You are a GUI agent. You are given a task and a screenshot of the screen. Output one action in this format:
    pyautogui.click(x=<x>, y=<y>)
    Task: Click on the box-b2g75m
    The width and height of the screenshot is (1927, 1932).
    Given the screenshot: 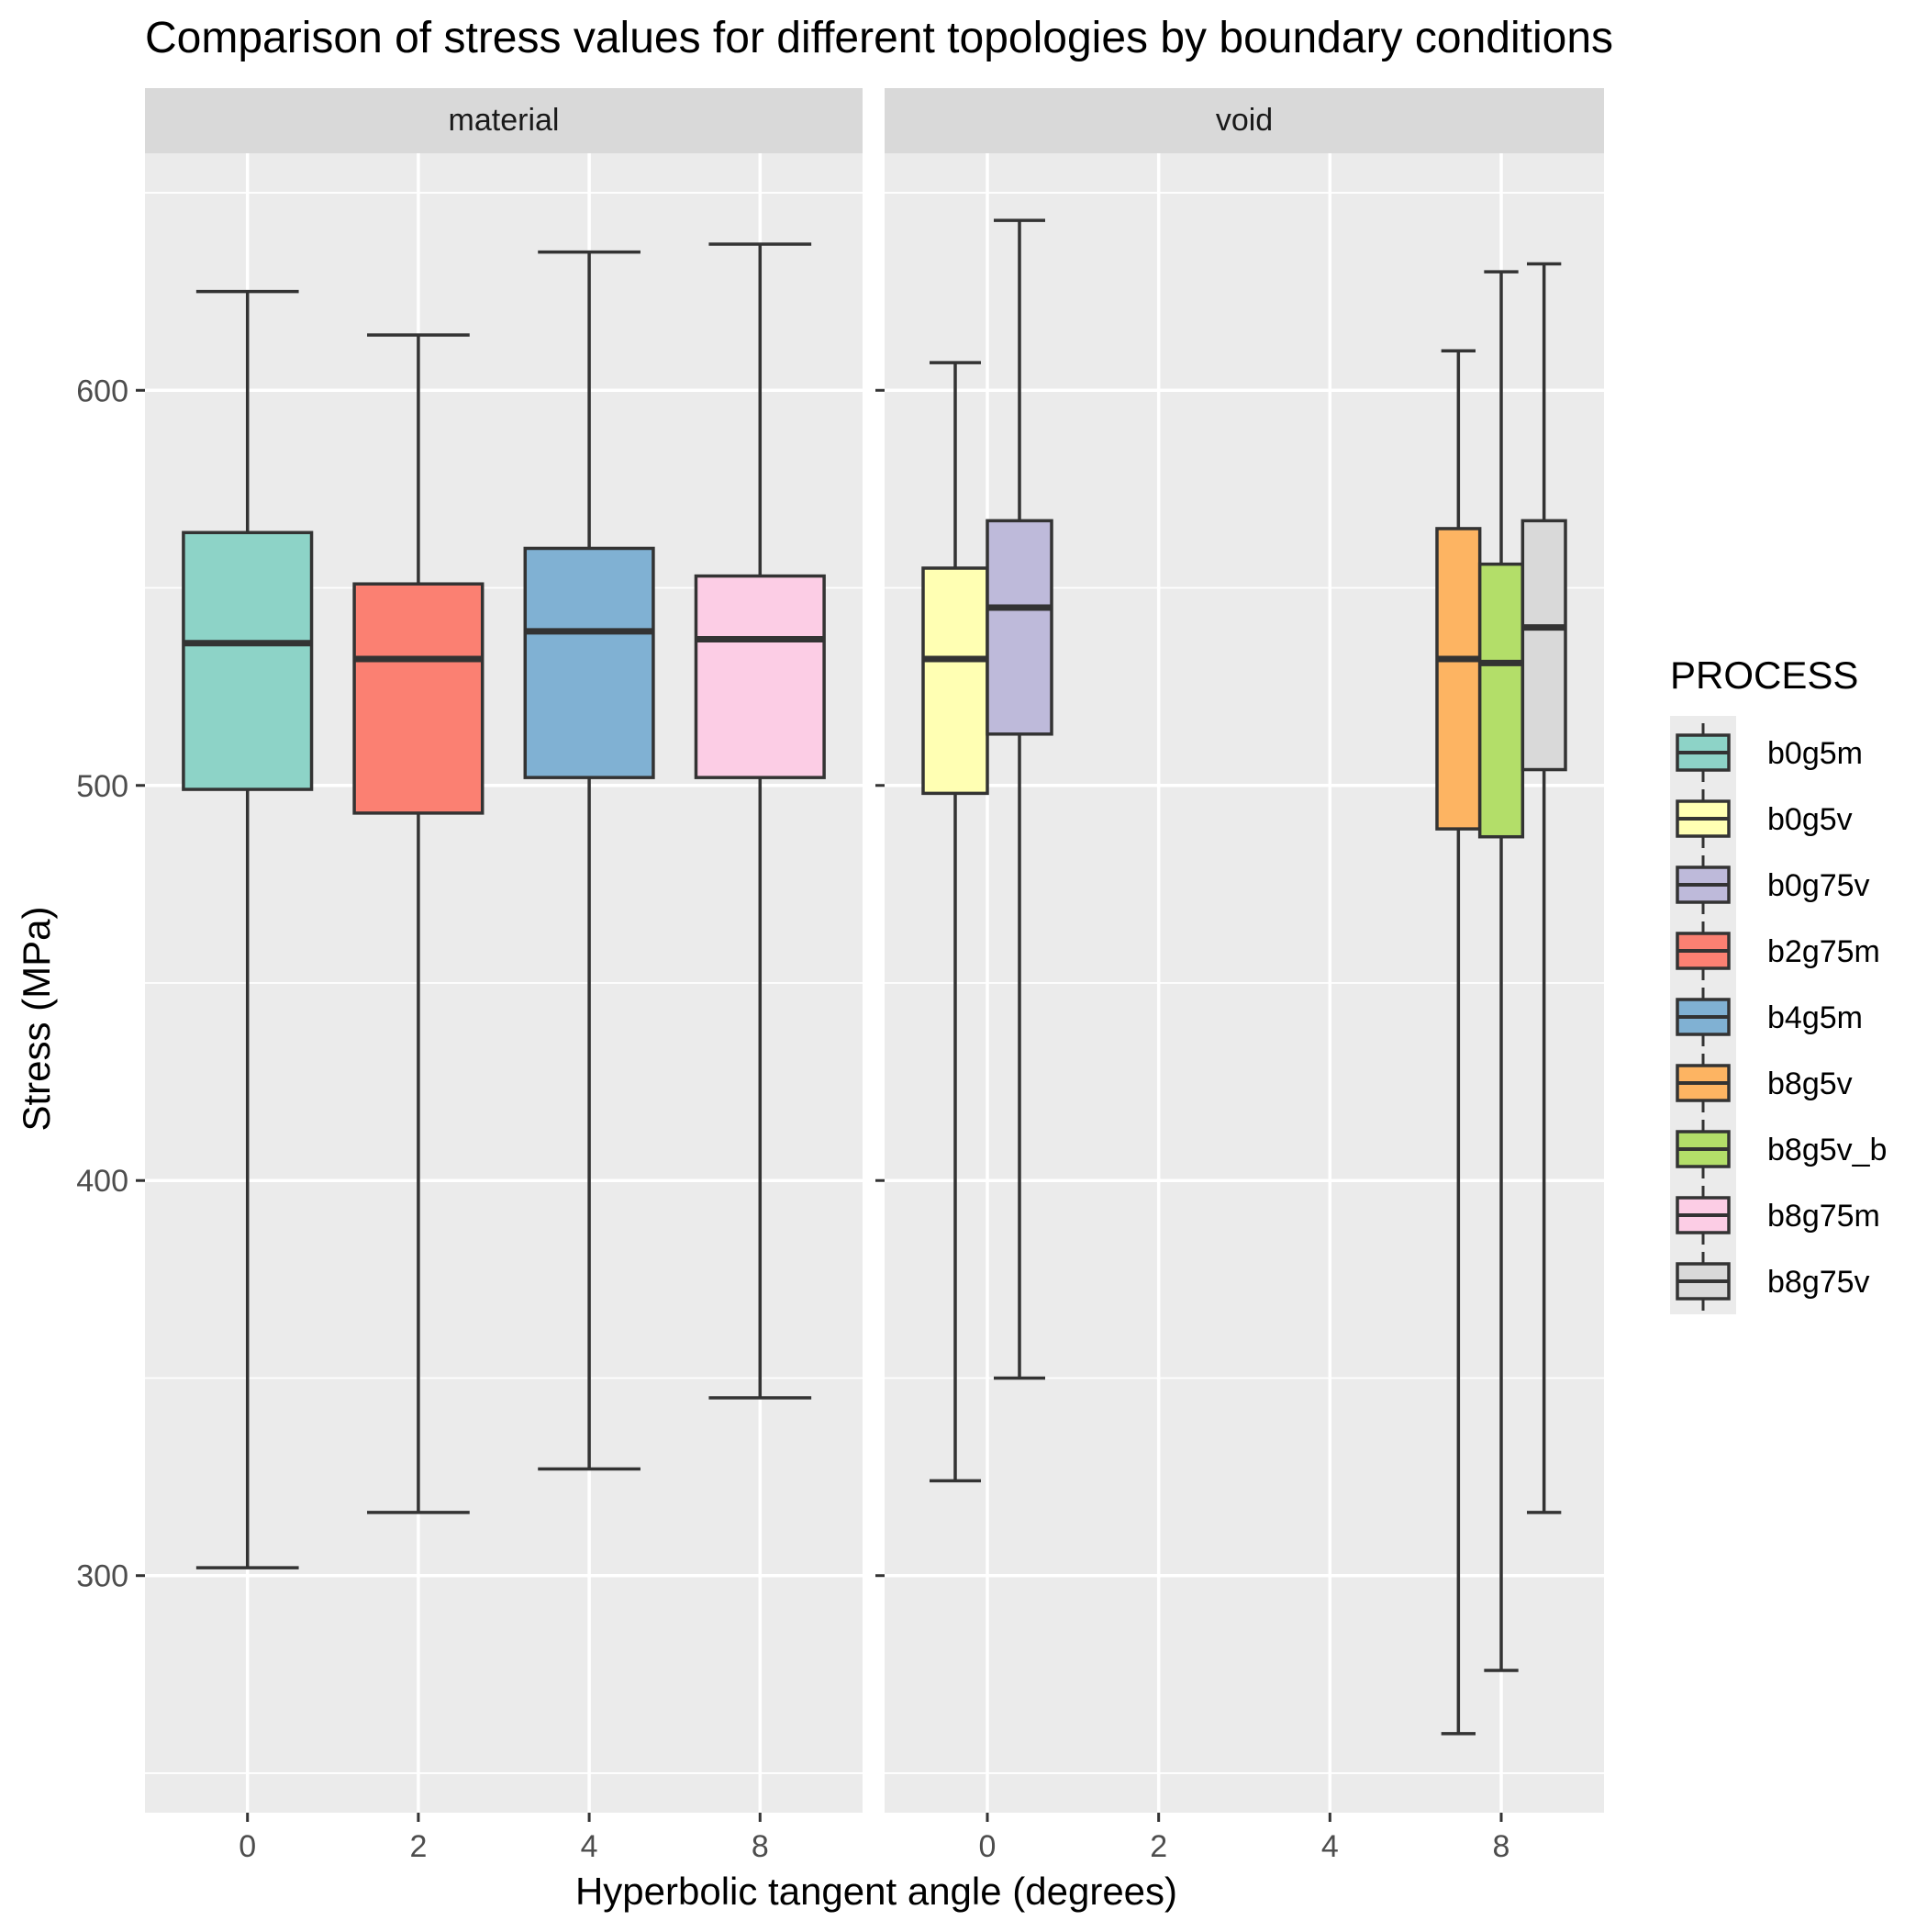 What is the action you would take?
    pyautogui.click(x=418, y=923)
    